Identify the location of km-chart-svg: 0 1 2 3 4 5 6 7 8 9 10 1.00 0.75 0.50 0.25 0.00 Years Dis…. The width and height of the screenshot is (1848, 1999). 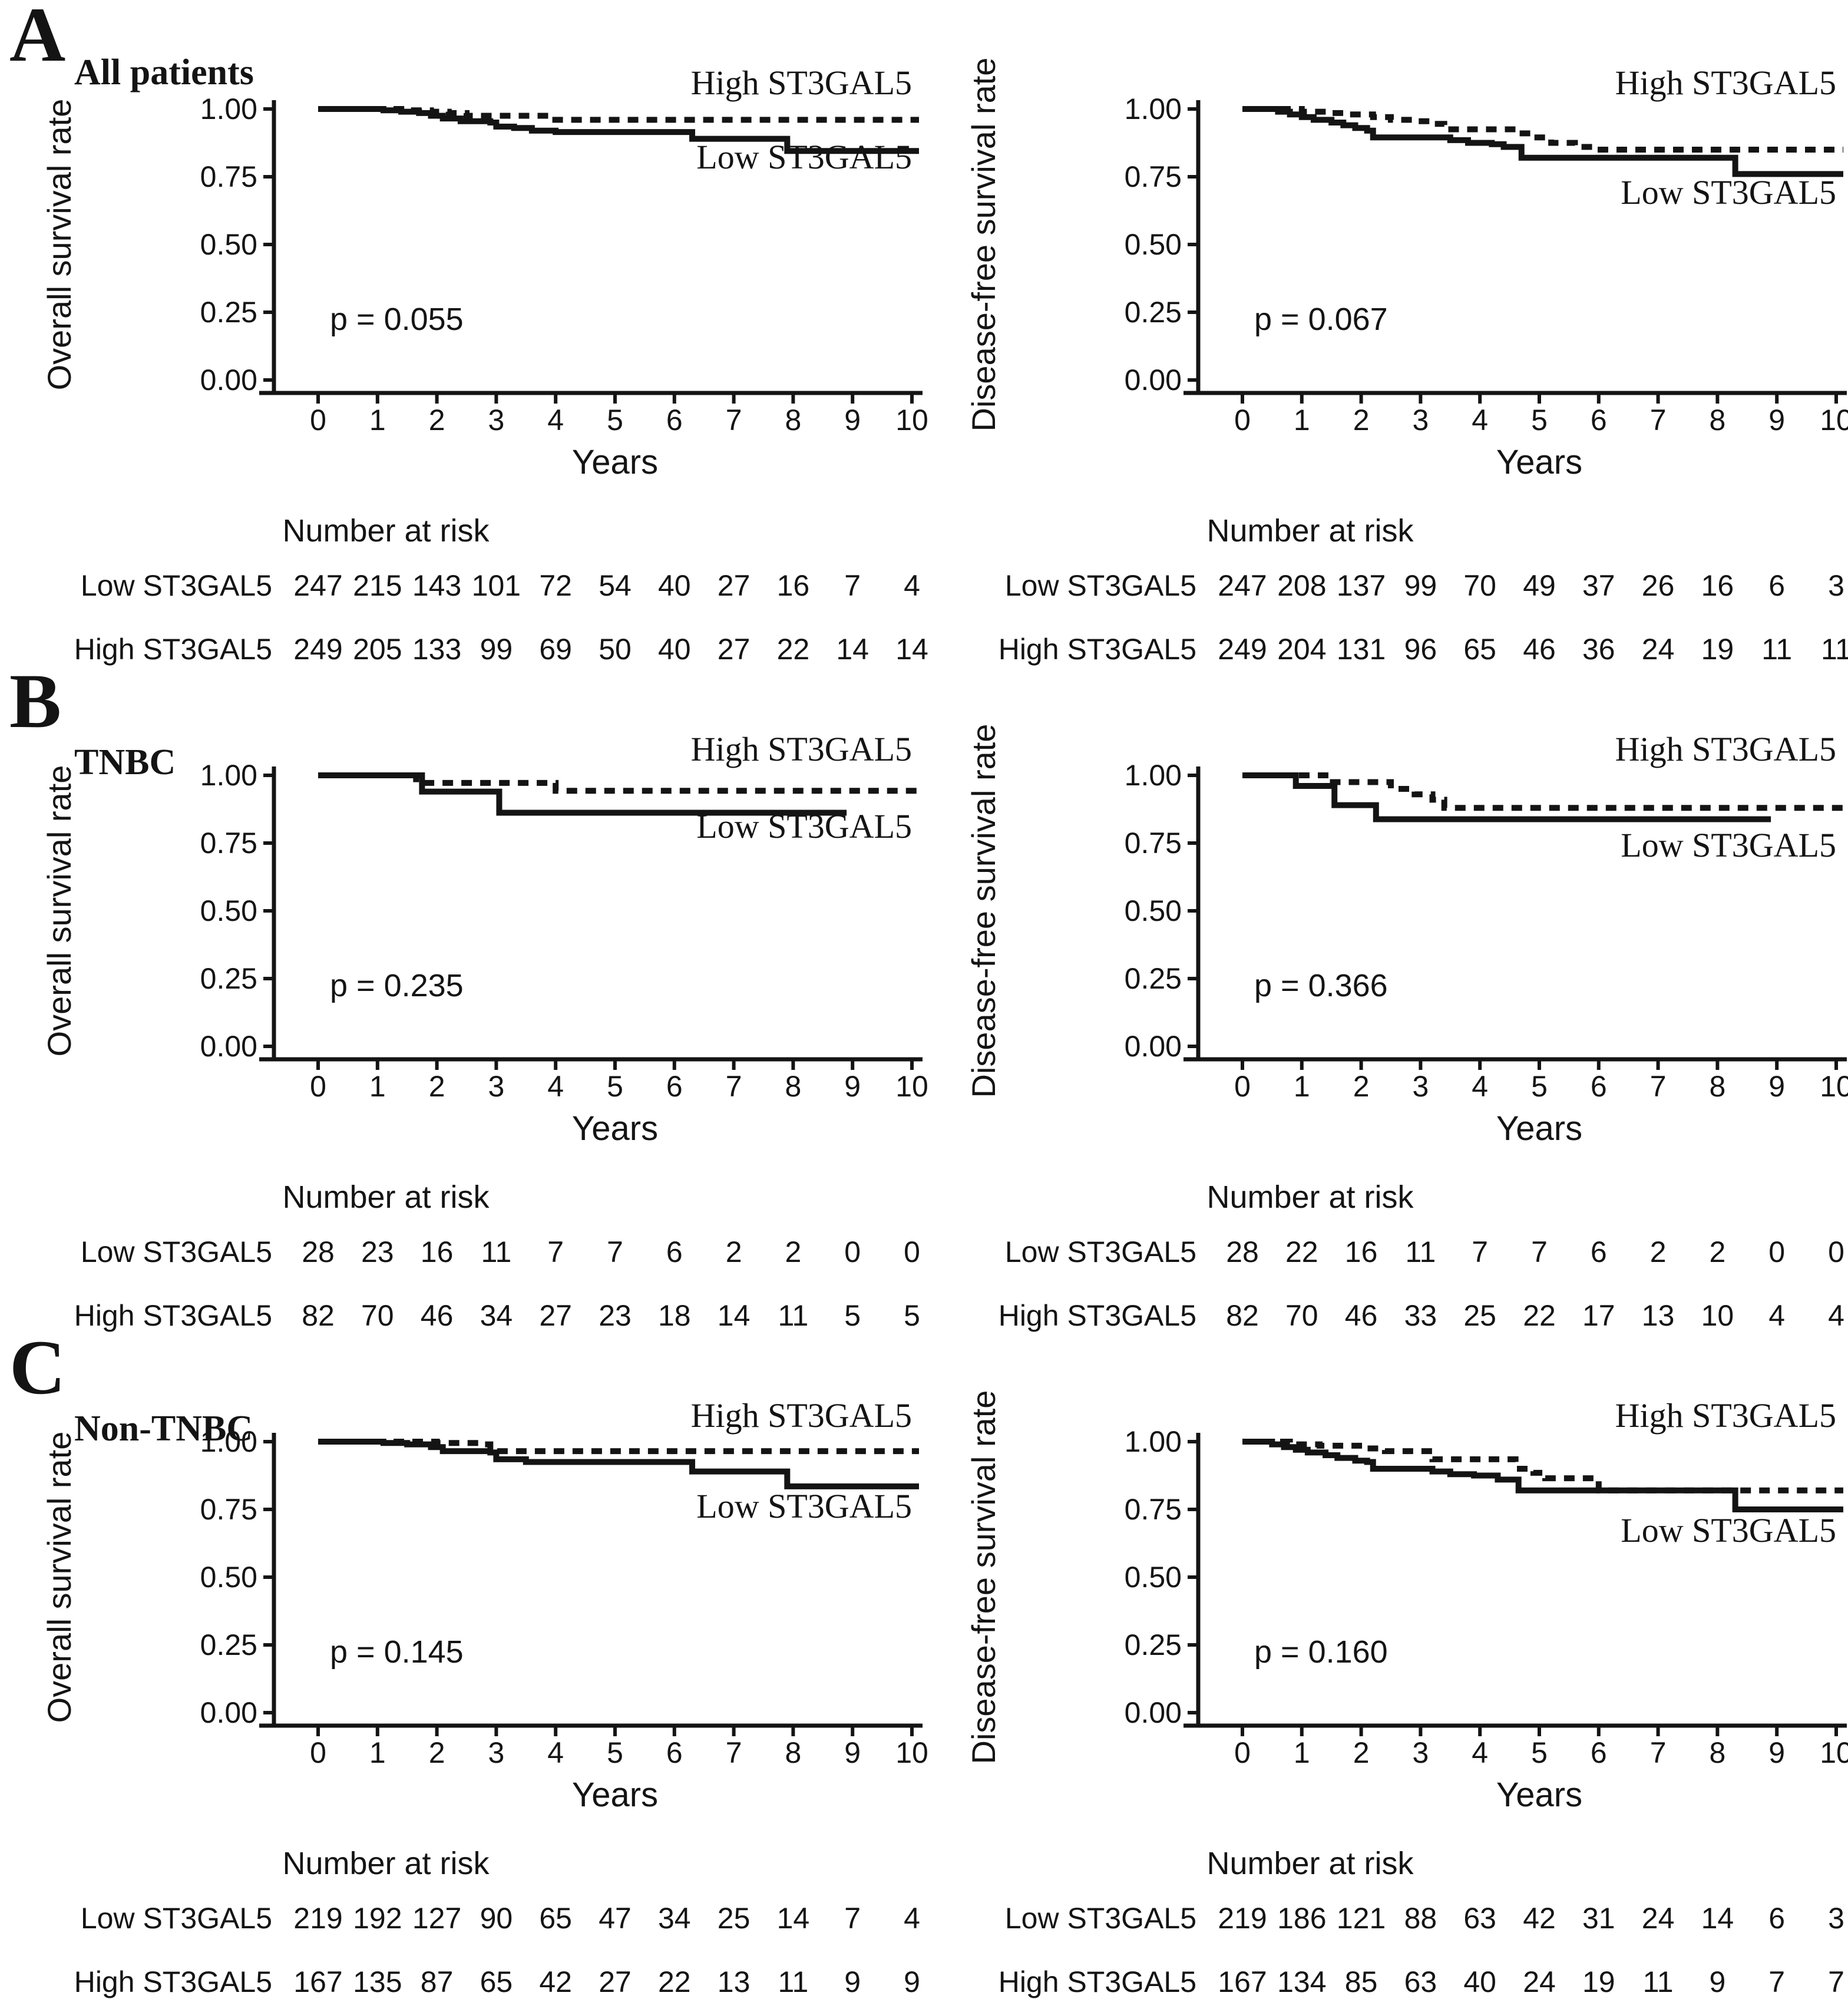
(1406, 269).